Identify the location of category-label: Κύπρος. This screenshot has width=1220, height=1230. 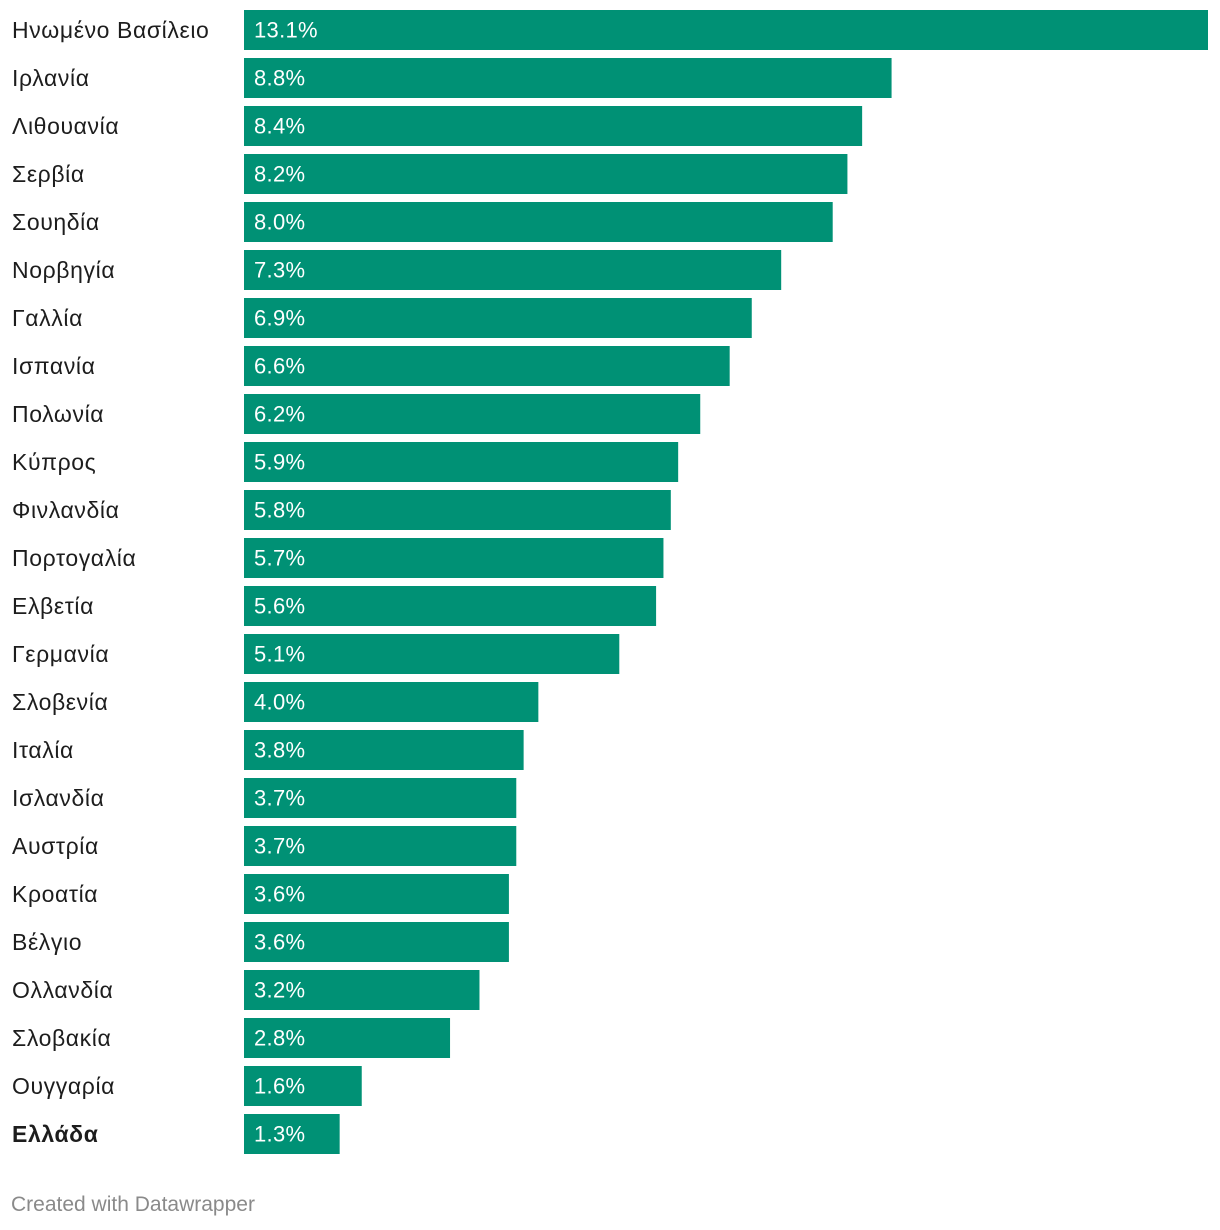
(54, 462).